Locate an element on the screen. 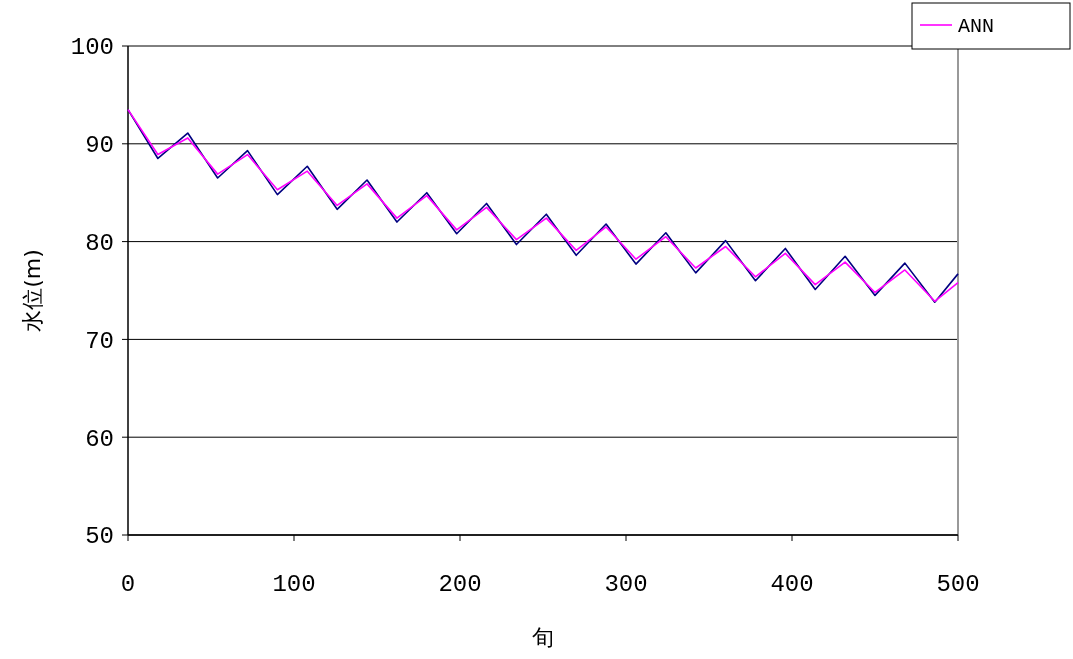 Image resolution: width=1073 pixels, height=659 pixels. x-axis-title: 旬 is located at coordinates (543, 637).